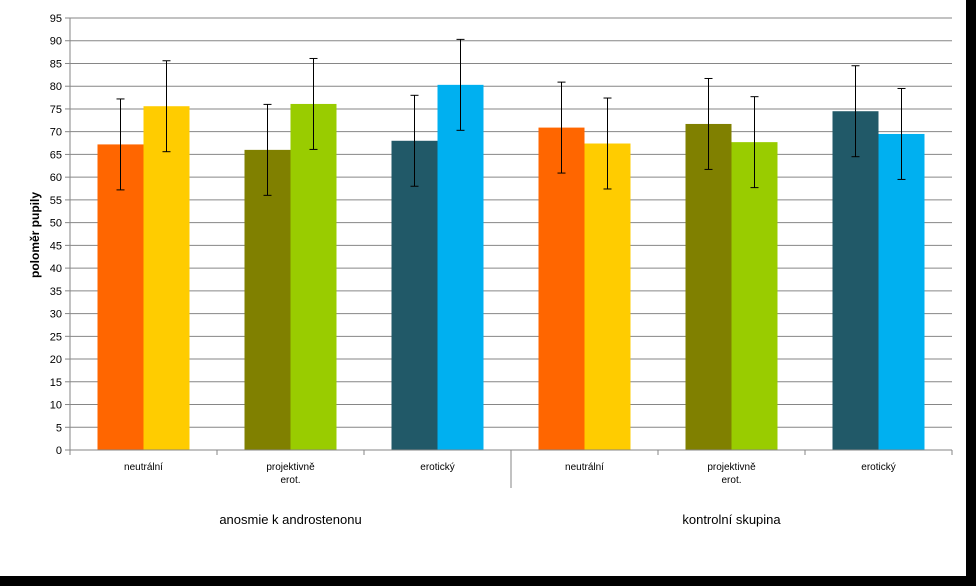  What do you see at coordinates (56, 224) in the screenshot?
I see `y-tick-label: 50` at bounding box center [56, 224].